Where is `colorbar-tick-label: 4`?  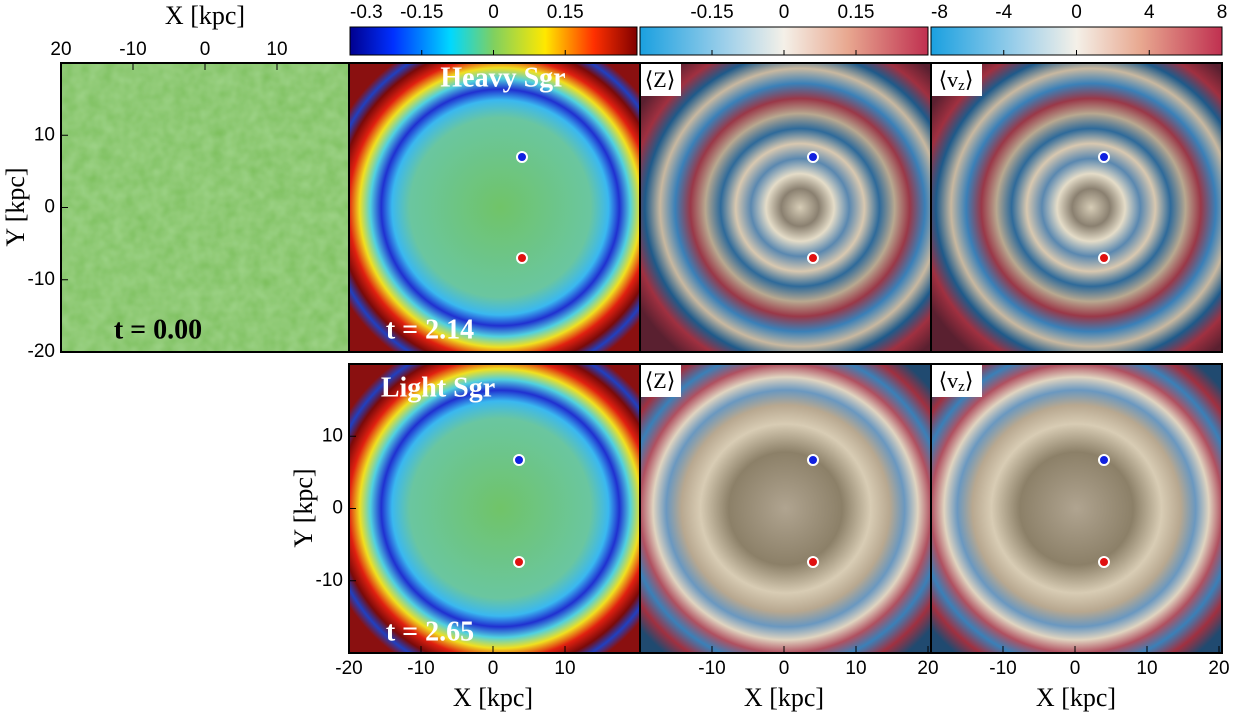
colorbar-tick-label: 4 is located at coordinates (1149, 12).